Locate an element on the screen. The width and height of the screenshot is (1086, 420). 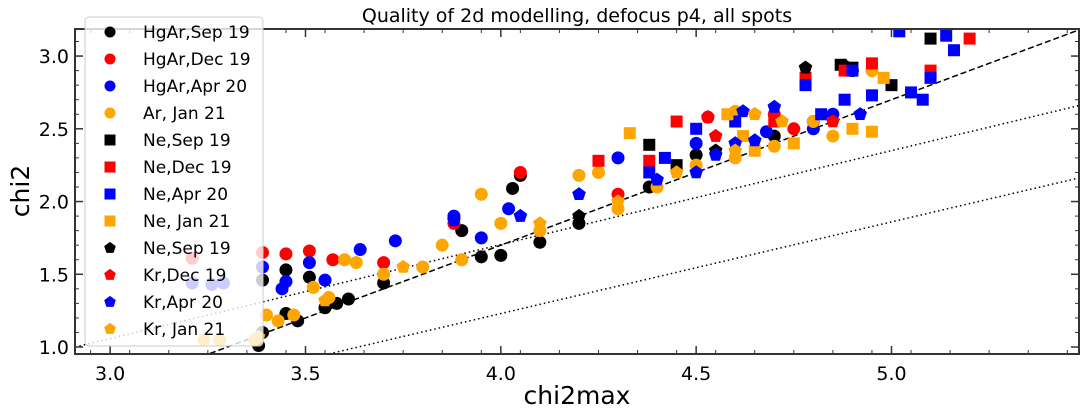
x-axis-label: chi2max is located at coordinates (577, 395).